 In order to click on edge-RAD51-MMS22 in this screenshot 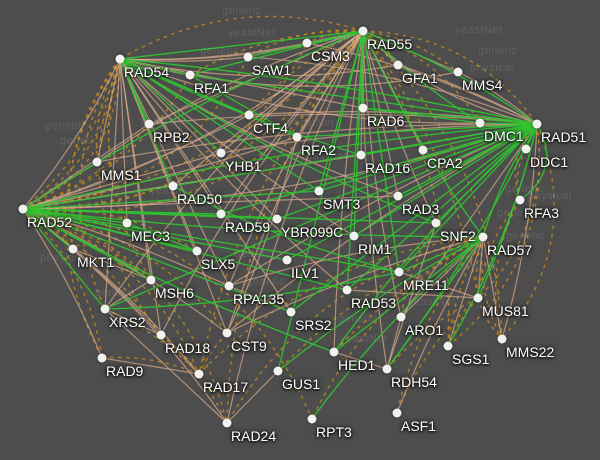, I will do `click(528, 231)`.